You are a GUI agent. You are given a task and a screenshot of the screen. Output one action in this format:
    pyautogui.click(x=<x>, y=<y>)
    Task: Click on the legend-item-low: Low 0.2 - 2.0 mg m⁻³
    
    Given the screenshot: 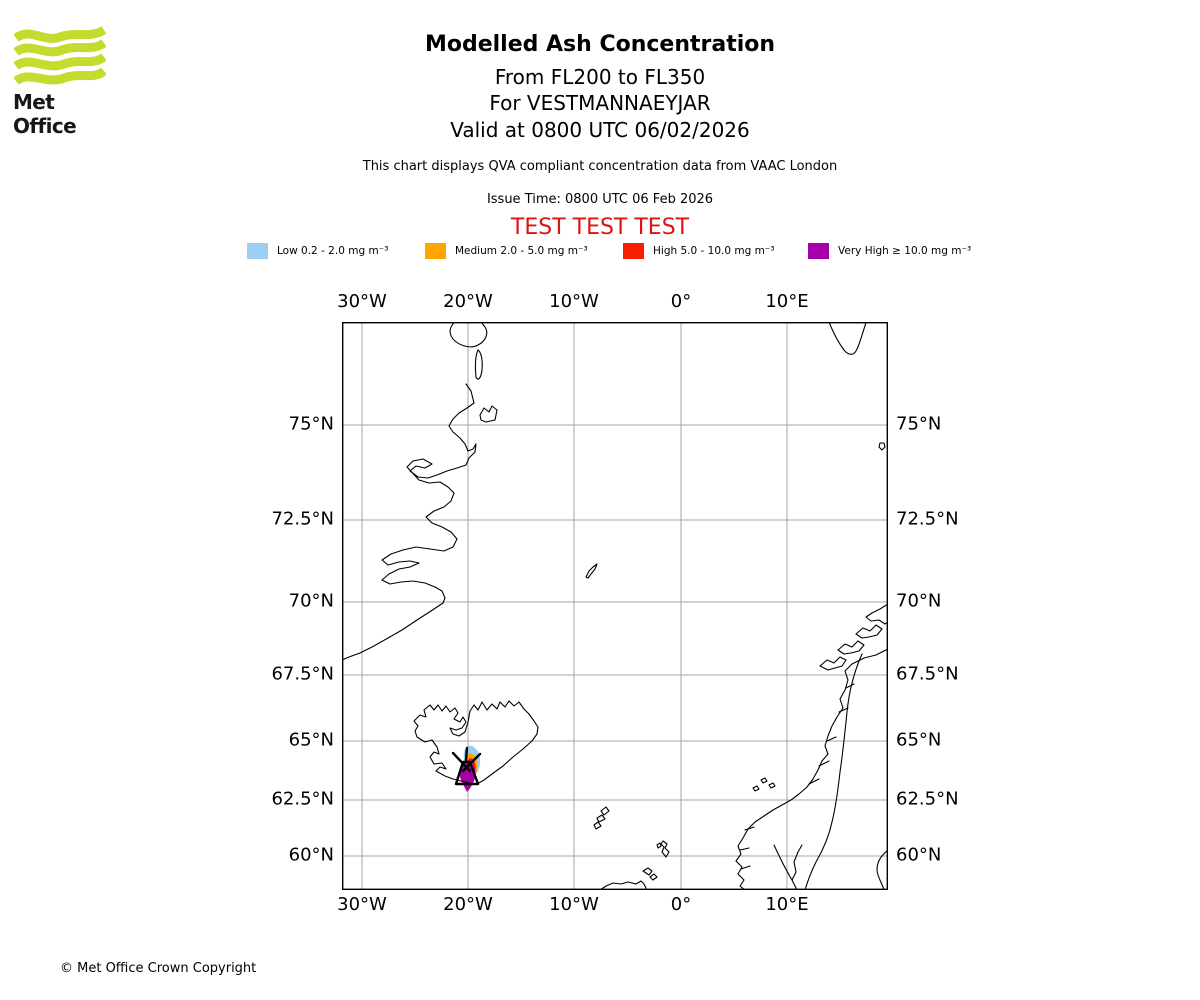 What is the action you would take?
    pyautogui.click(x=317, y=251)
    